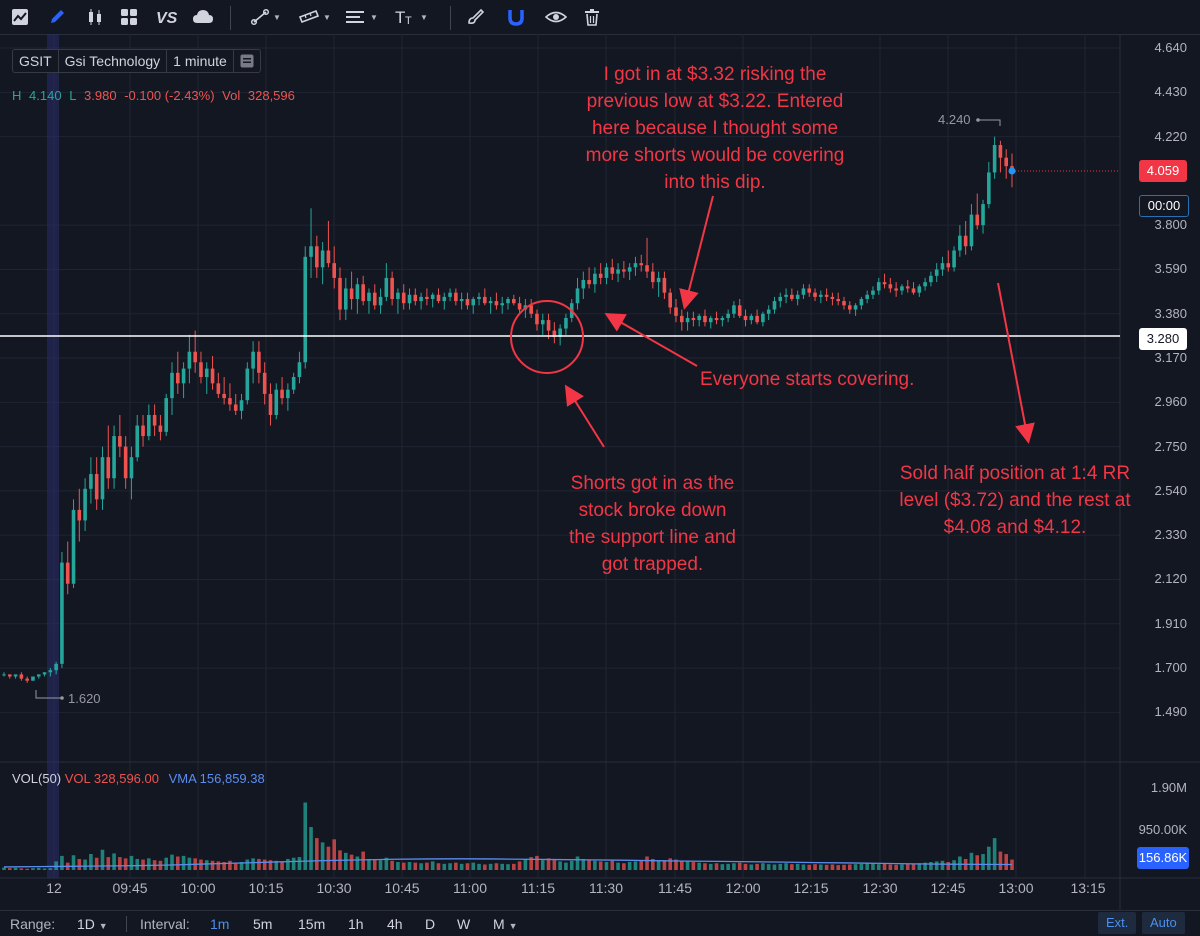 The height and width of the screenshot is (936, 1200). What do you see at coordinates (430, 924) in the screenshot?
I see `interval-d: D` at bounding box center [430, 924].